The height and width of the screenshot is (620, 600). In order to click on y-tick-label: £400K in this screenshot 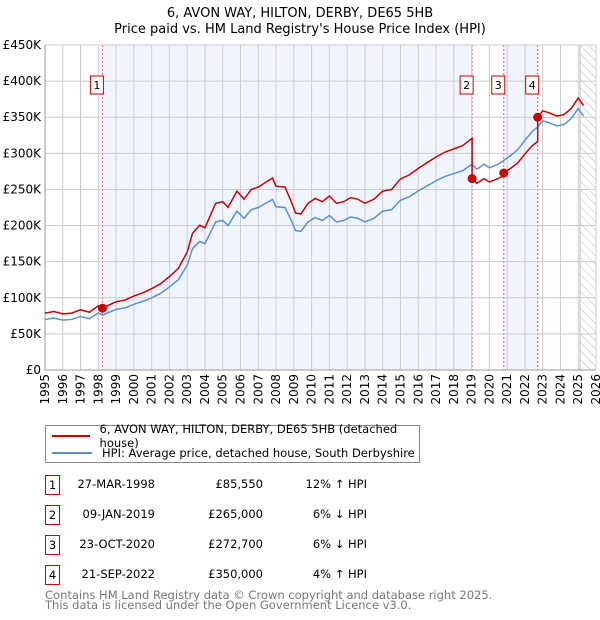, I will do `click(23, 81)`.